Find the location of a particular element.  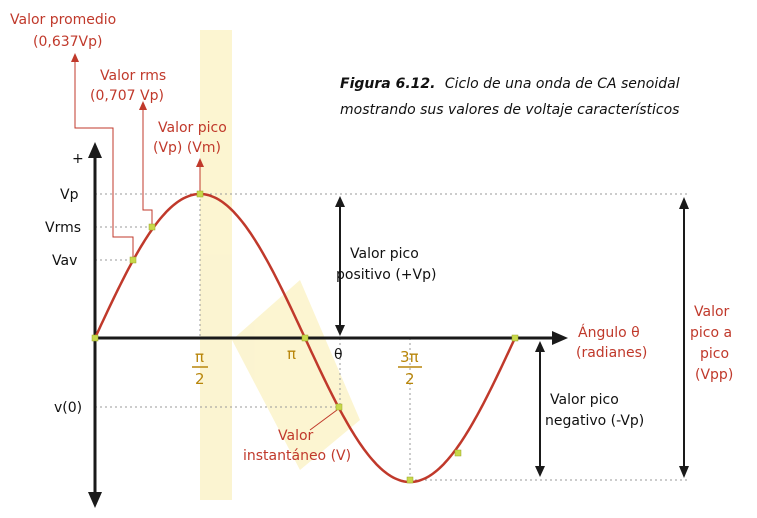

watermark-bar-diagonal is located at coordinates (296, 375).